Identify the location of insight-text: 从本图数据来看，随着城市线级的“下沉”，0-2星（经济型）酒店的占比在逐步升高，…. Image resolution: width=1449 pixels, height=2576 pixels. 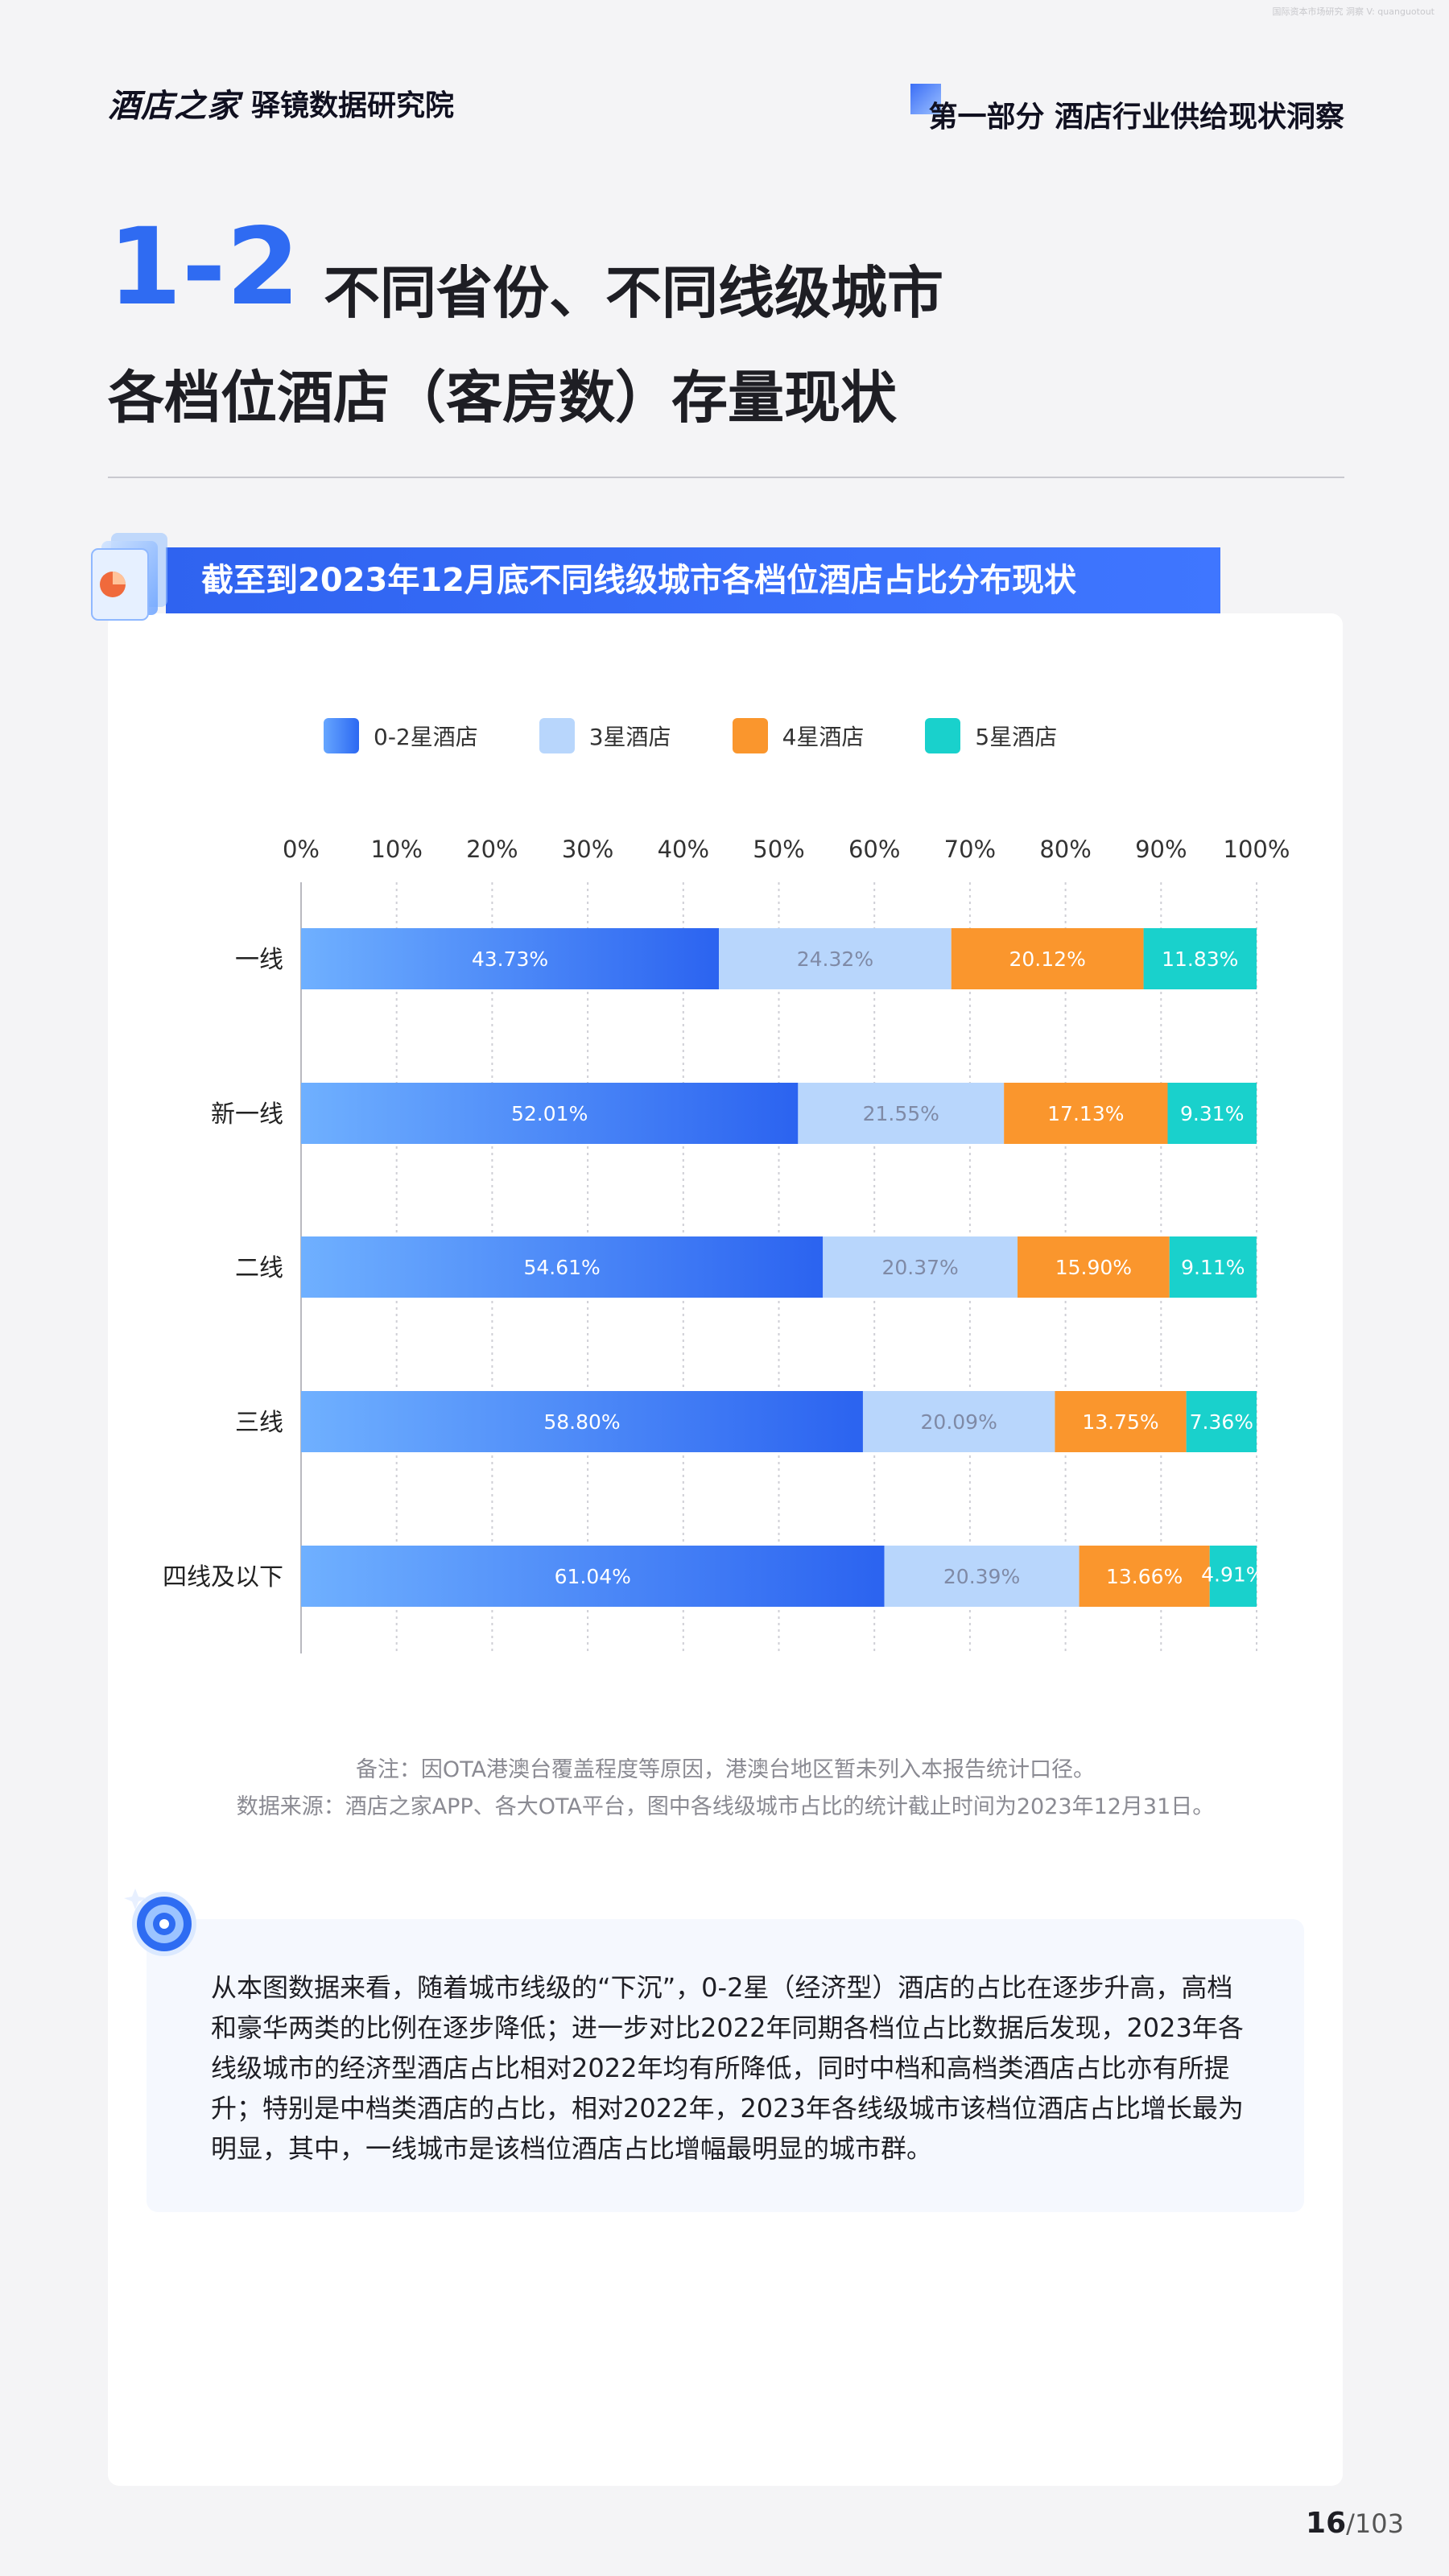
(727, 2068).